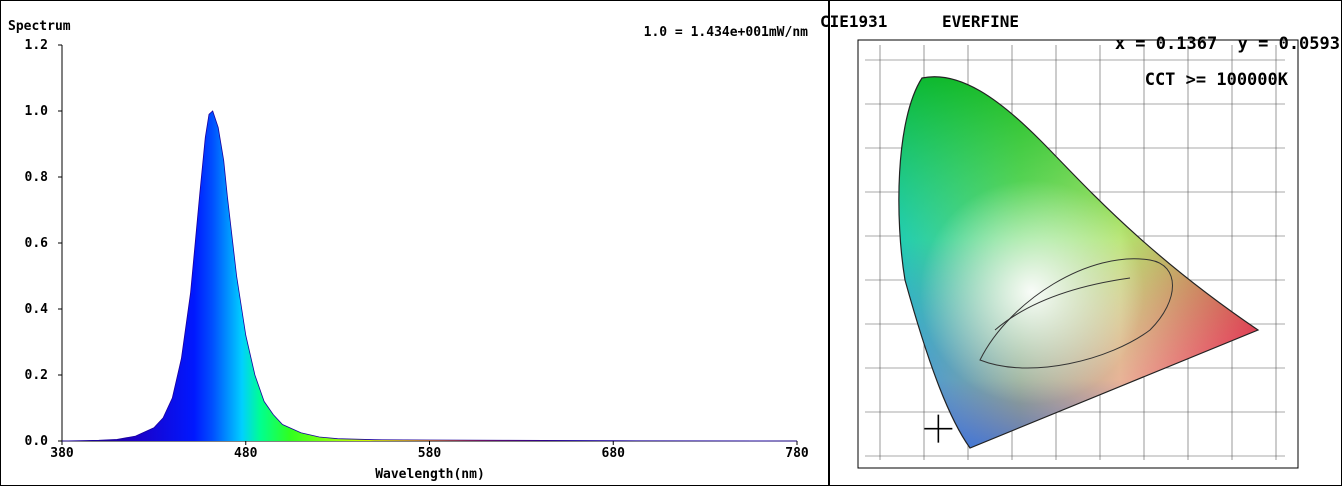  What do you see at coordinates (614, 453) in the screenshot?
I see `x-tick-label: 680` at bounding box center [614, 453].